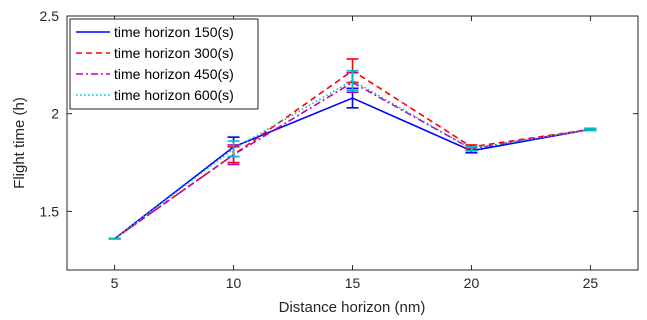 This screenshot has width=647, height=320. Describe the element at coordinates (353, 283) in the screenshot. I see `x-tick-label: 15` at that location.